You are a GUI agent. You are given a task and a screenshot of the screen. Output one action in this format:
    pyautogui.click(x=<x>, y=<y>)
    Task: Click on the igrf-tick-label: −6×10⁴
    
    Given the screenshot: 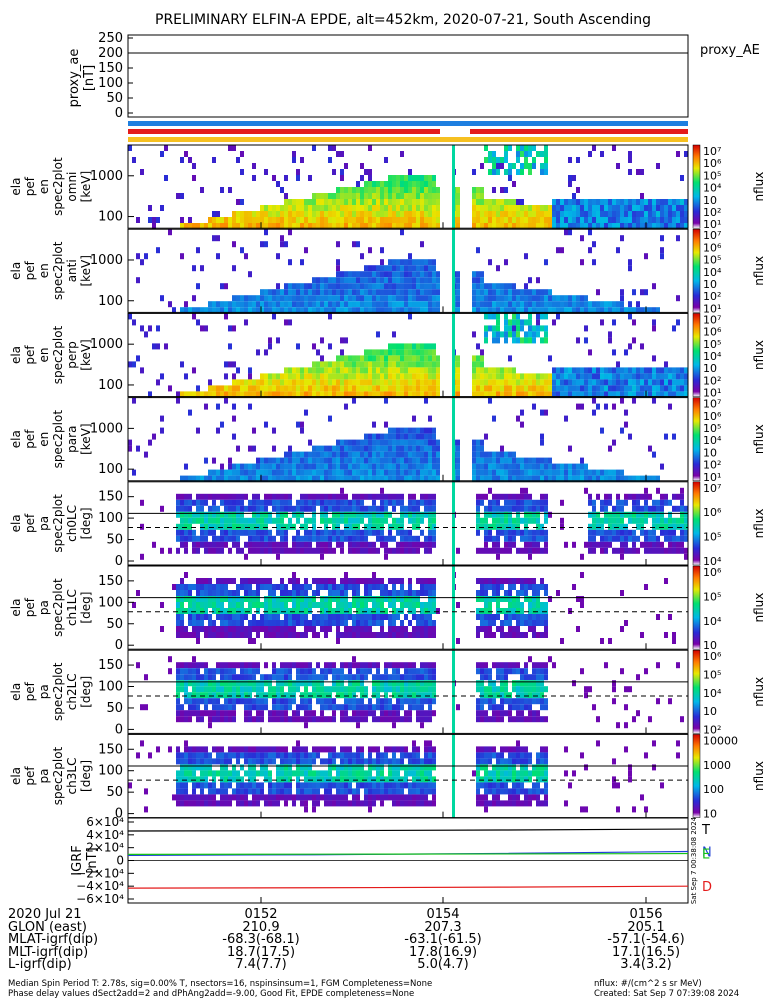 What is the action you would take?
    pyautogui.click(x=100, y=899)
    